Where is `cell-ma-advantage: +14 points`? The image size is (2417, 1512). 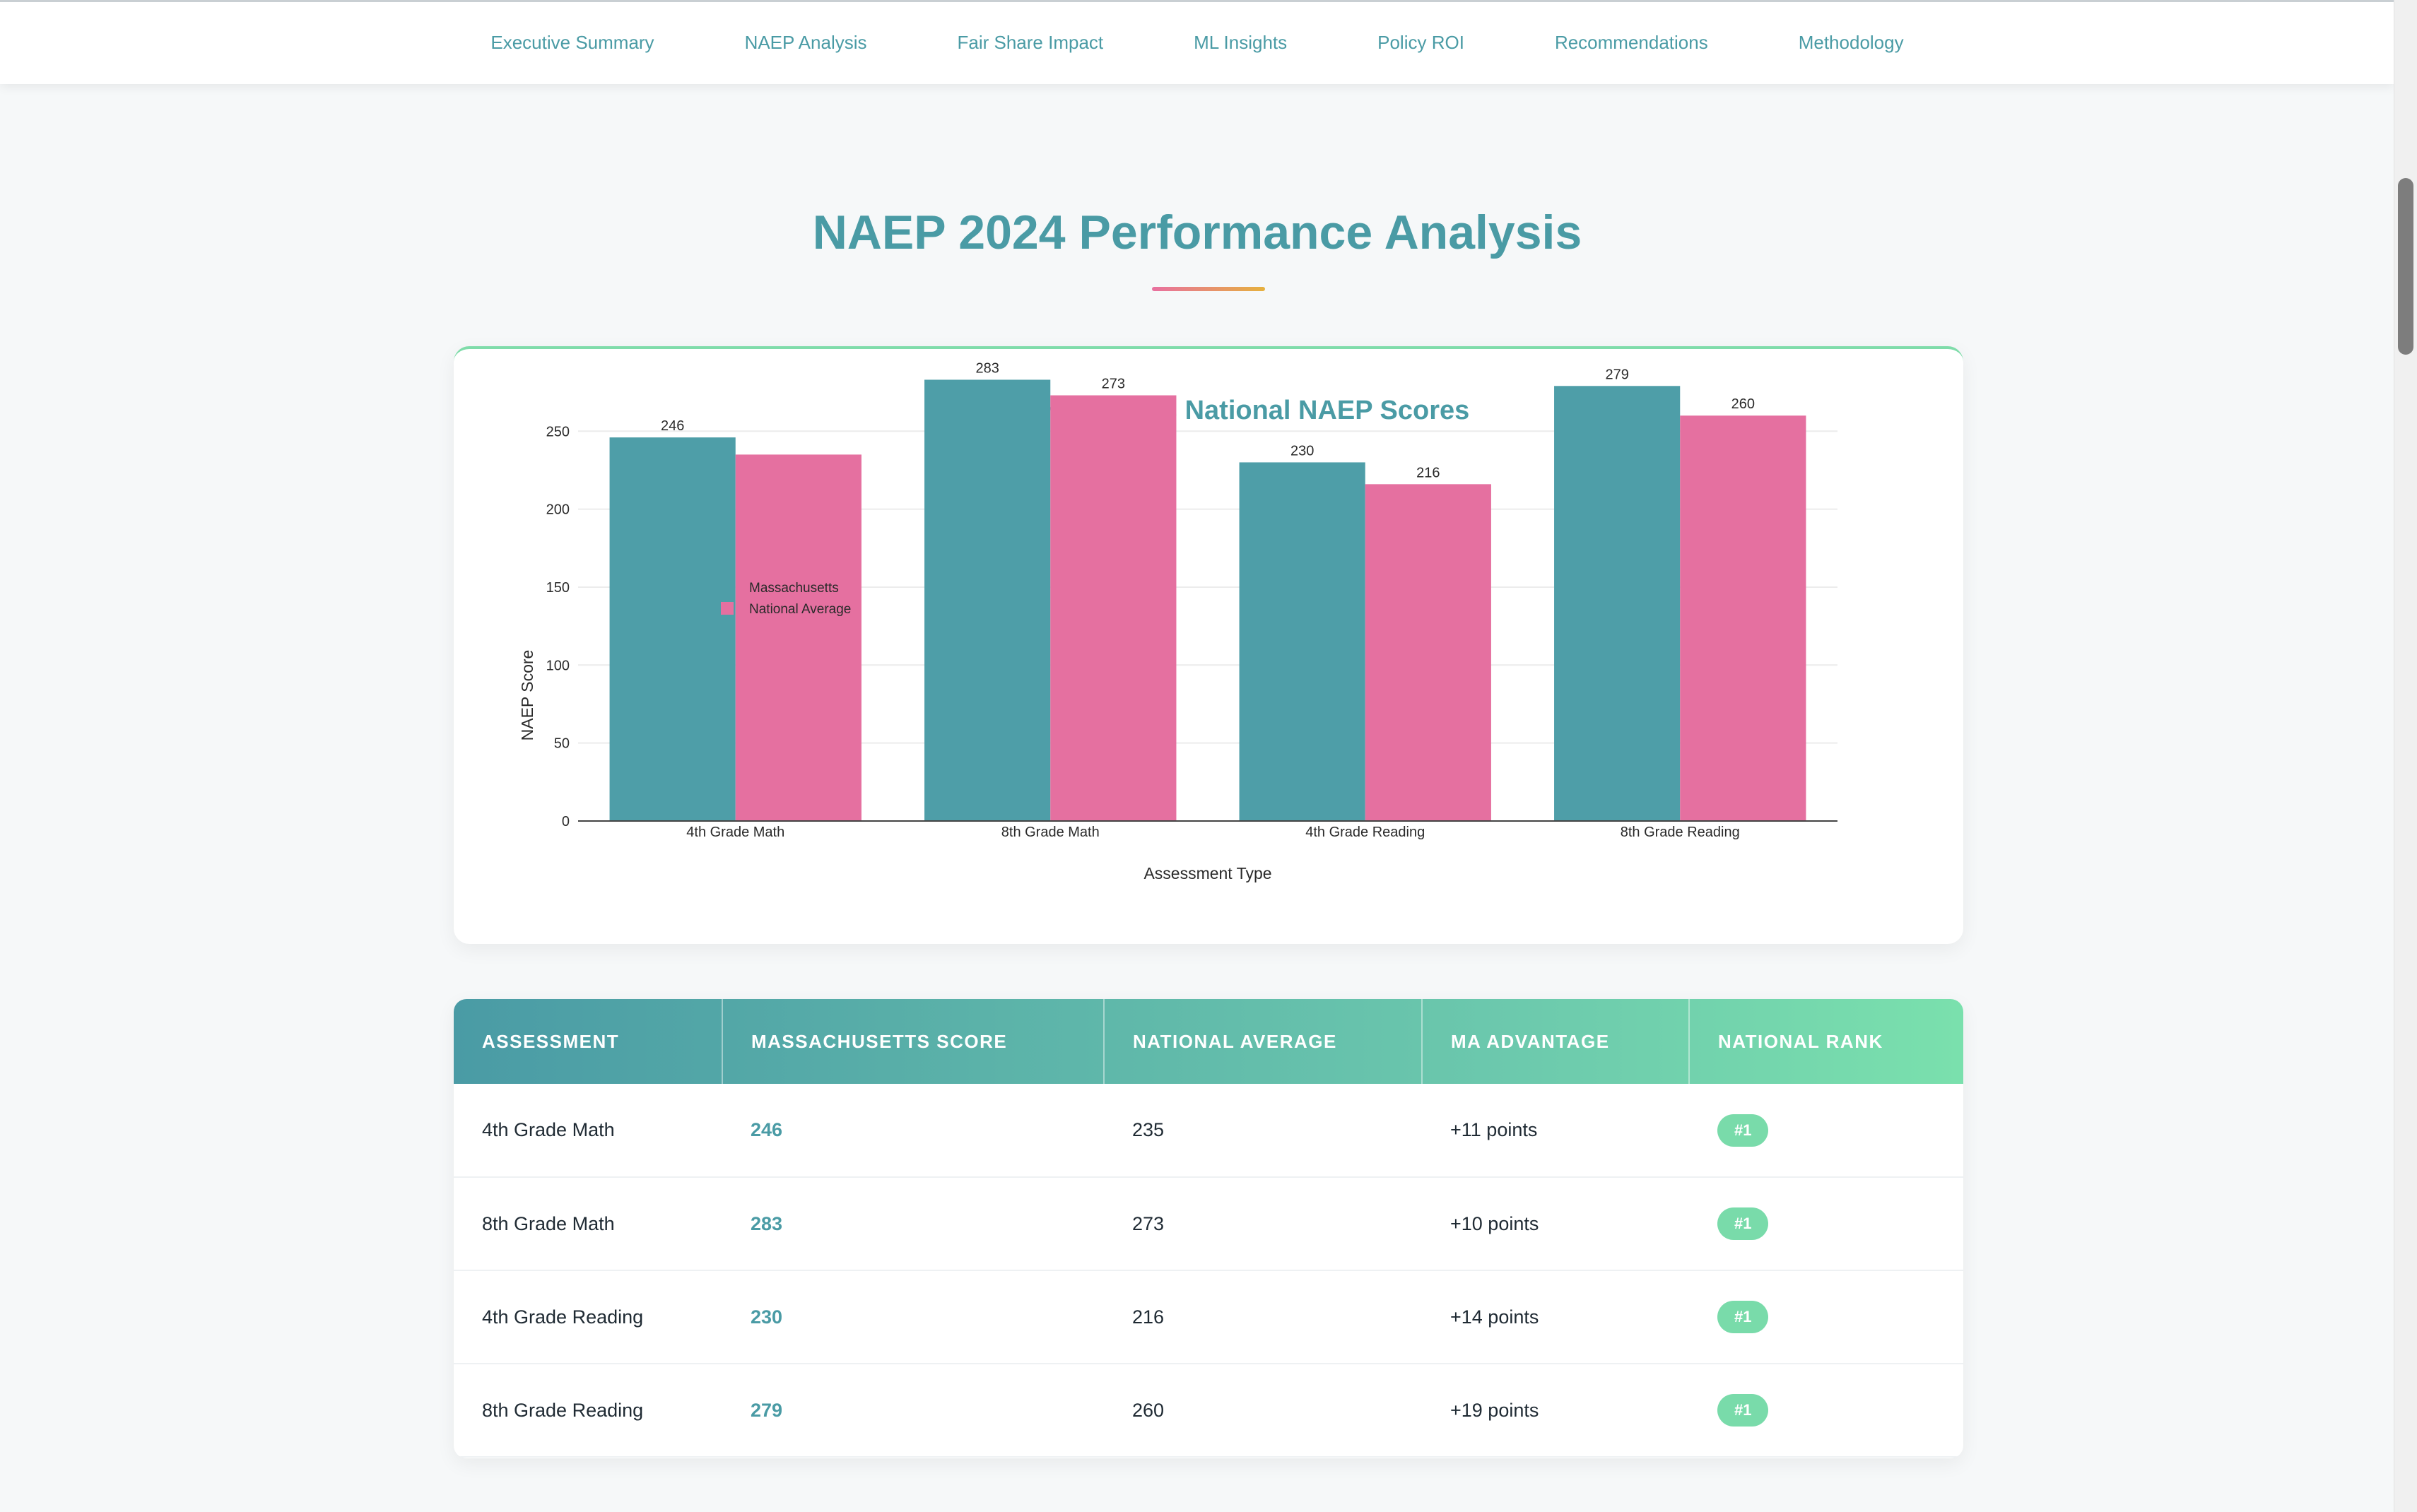
cell-ma-advantage: +14 points is located at coordinates (1494, 1317).